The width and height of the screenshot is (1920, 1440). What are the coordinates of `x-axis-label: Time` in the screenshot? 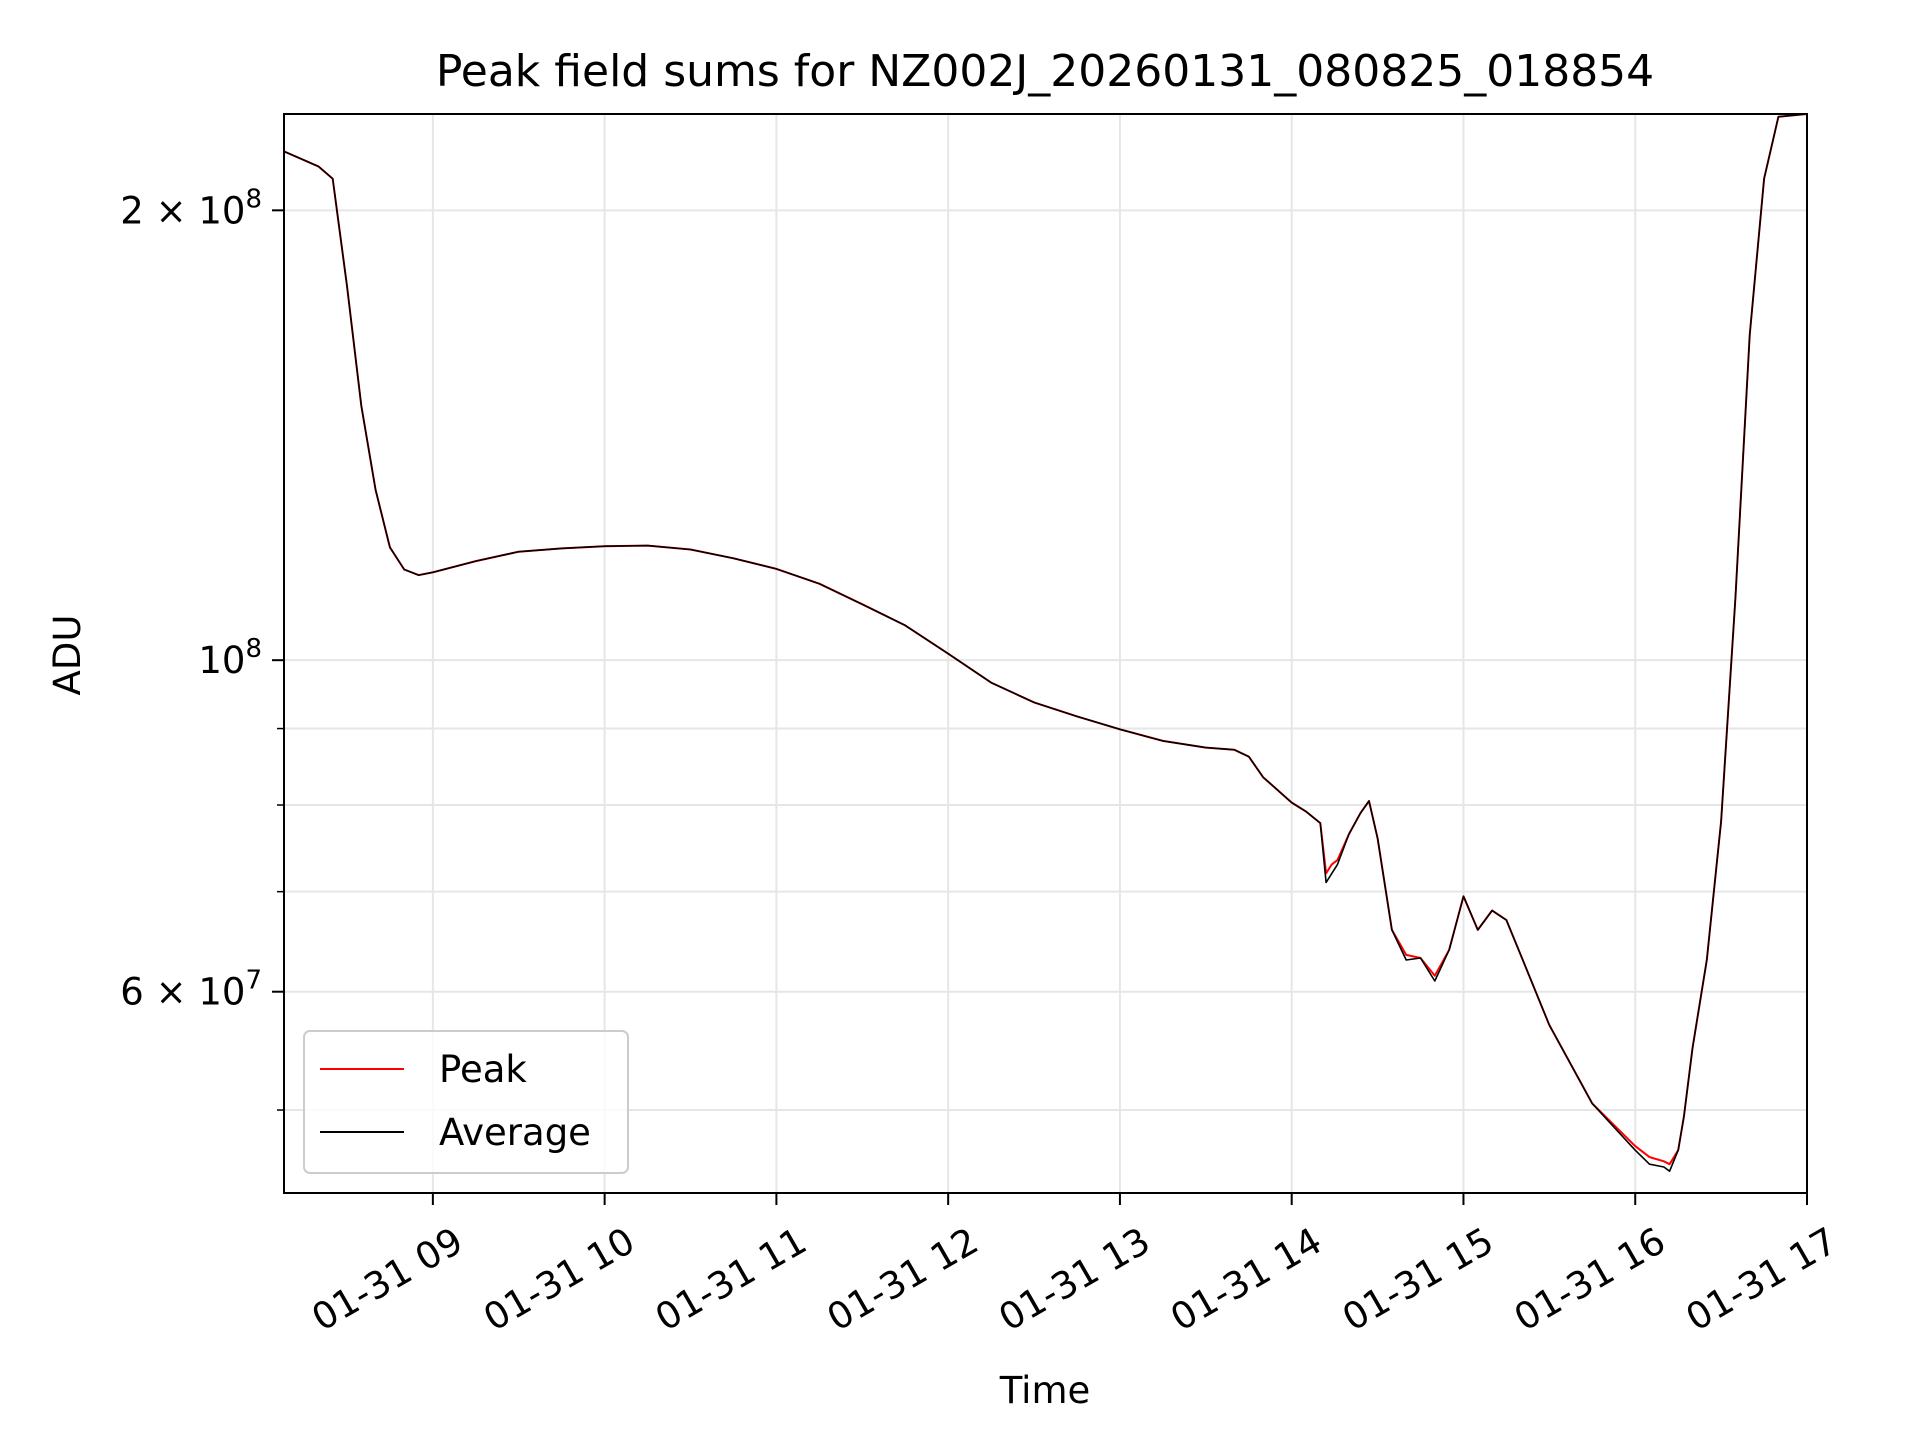 It's located at (1045, 1390).